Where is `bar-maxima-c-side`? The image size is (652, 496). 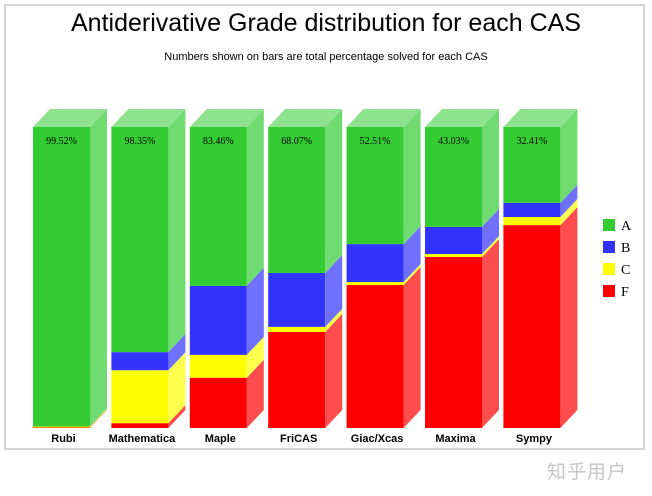
bar-maxima-c-side is located at coordinates (490, 247).